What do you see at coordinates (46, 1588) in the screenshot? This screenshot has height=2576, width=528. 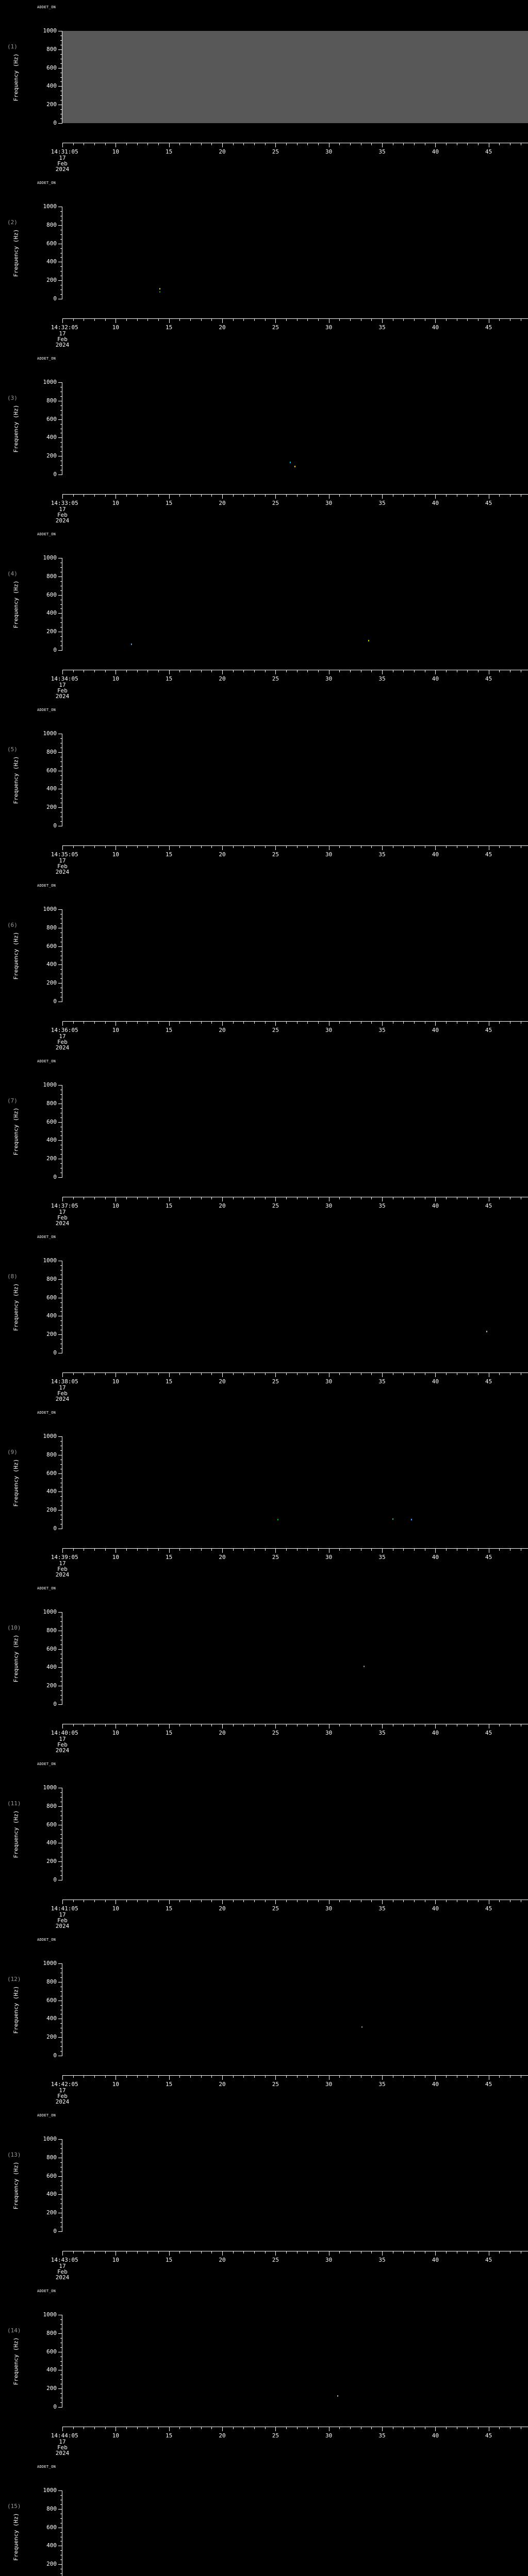 I see `panel-source-label: ADDET_ON` at bounding box center [46, 1588].